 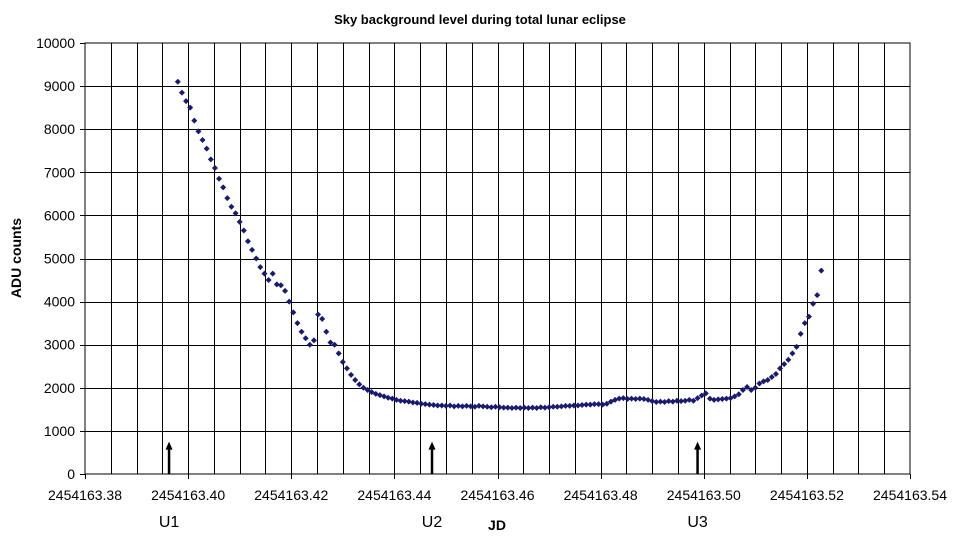 I want to click on y-tick-label: 5000, so click(x=59, y=259).